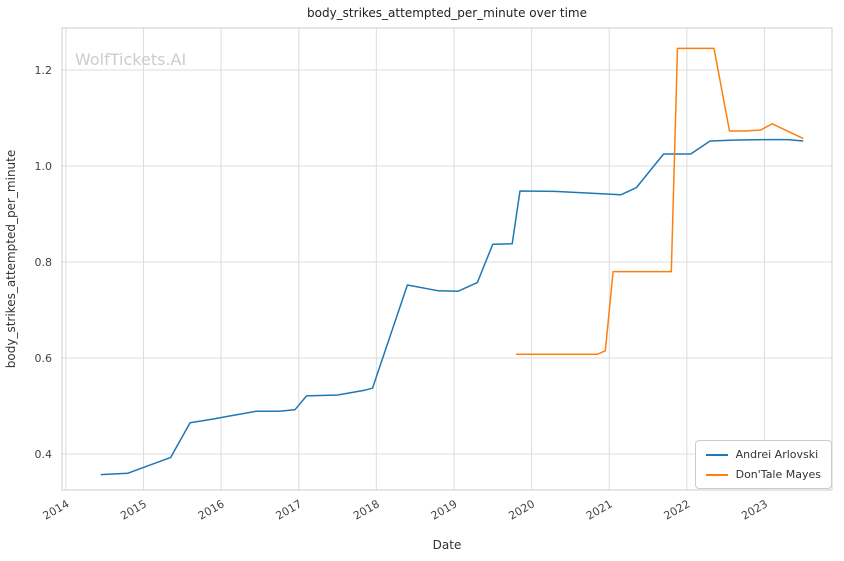 The image size is (844, 561). I want to click on y-tick-label: 1.0, so click(44, 166).